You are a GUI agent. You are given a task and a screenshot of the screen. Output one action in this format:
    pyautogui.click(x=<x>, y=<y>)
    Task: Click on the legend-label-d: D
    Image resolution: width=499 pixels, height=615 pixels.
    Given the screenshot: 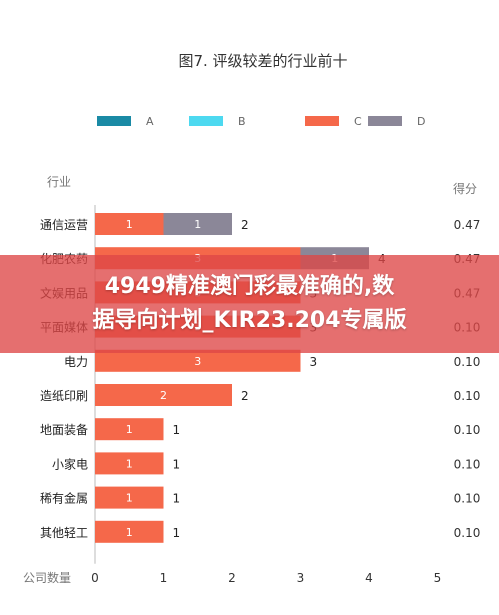 What is the action you would take?
    pyautogui.click(x=421, y=121)
    